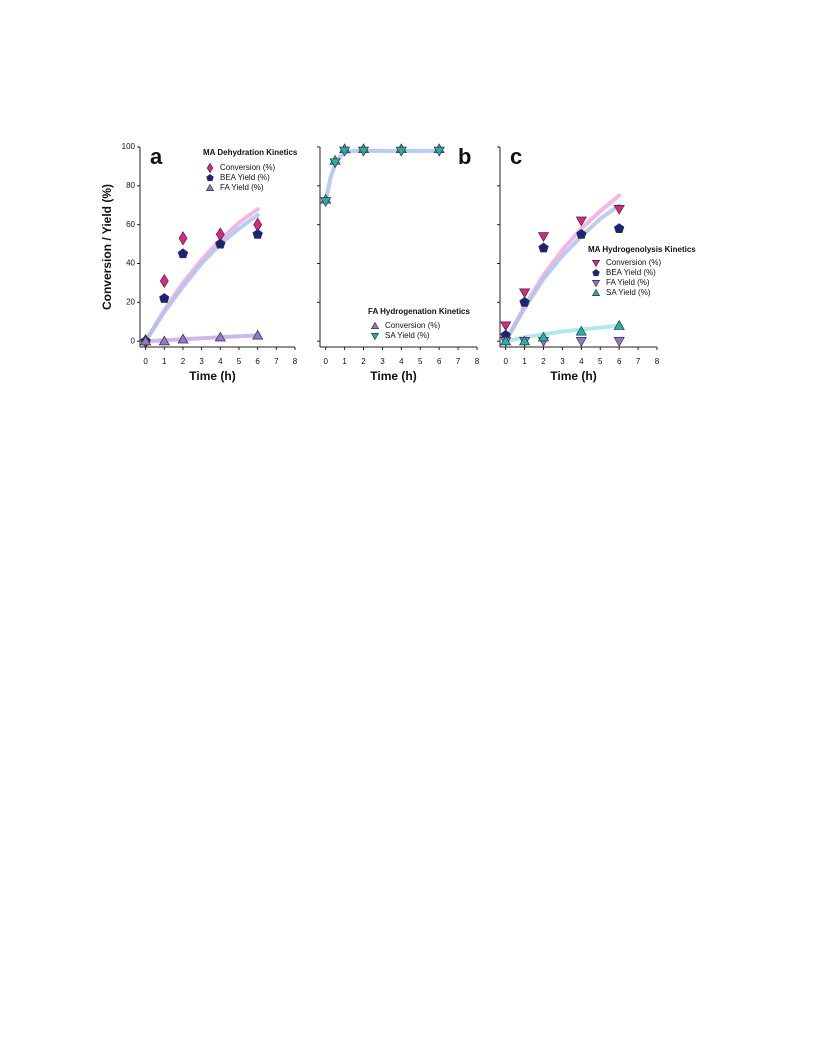 This screenshot has width=816, height=1056. I want to click on y-tick-label: 60, so click(130, 224).